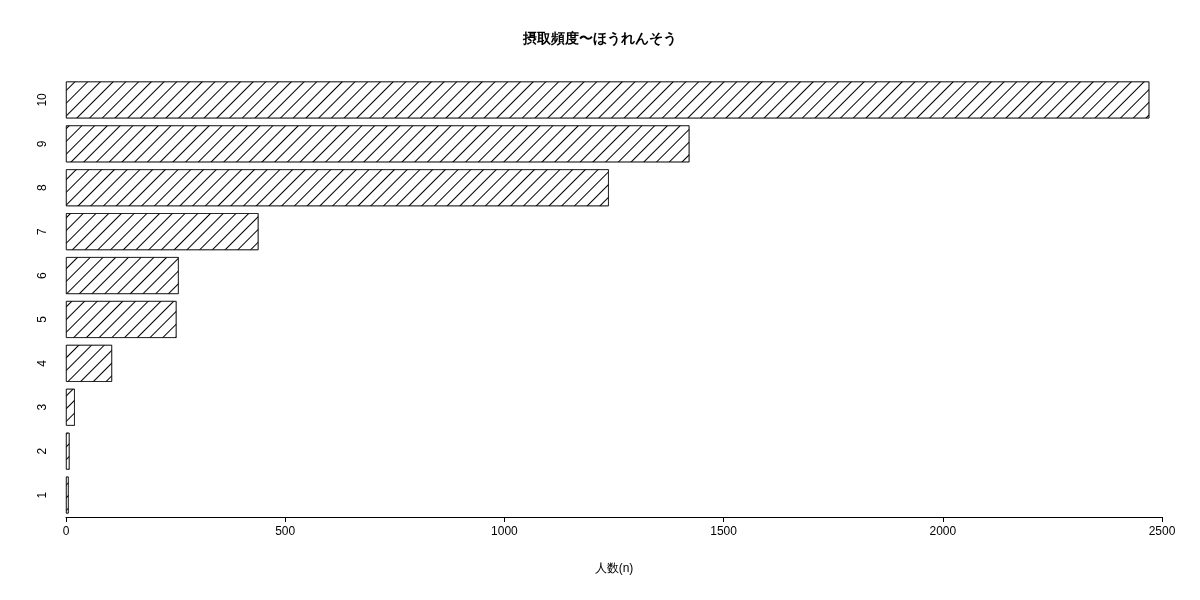  What do you see at coordinates (42, 495) in the screenshot?
I see `y-tick-label: 1` at bounding box center [42, 495].